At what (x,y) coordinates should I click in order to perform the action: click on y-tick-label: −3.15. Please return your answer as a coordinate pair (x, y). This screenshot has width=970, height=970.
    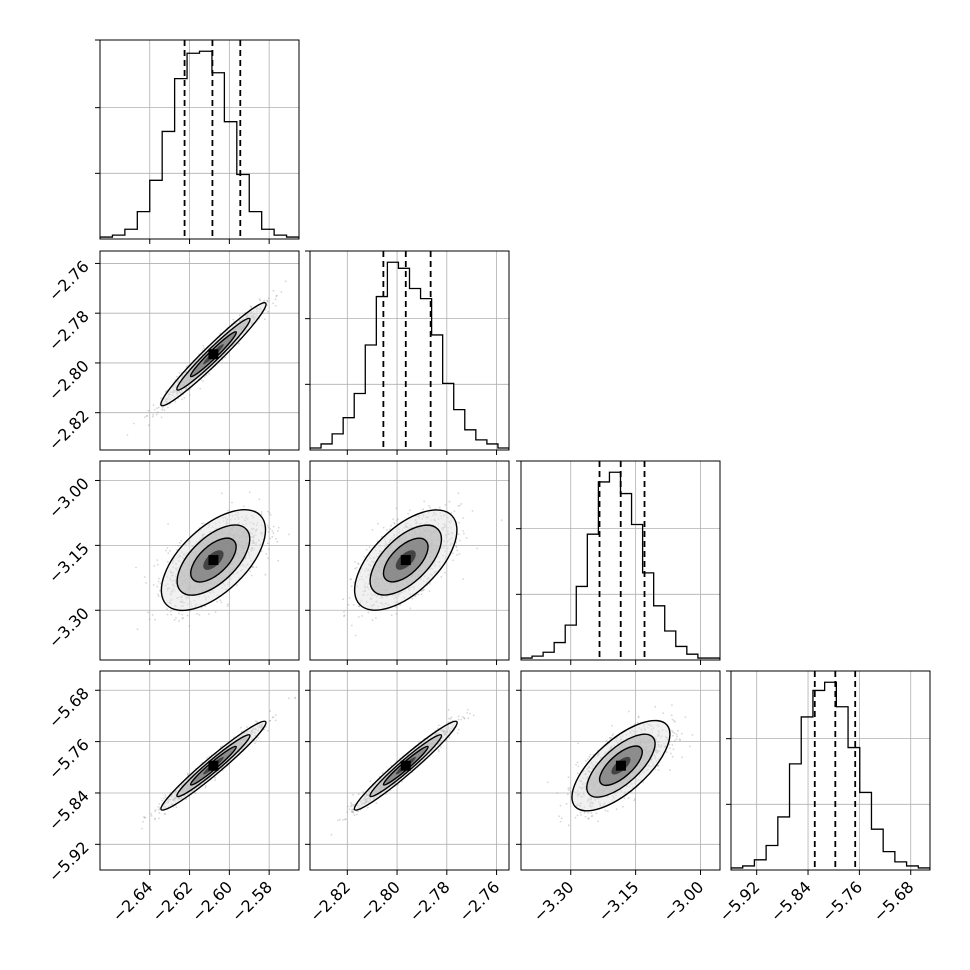
    Looking at the image, I should click on (69, 563).